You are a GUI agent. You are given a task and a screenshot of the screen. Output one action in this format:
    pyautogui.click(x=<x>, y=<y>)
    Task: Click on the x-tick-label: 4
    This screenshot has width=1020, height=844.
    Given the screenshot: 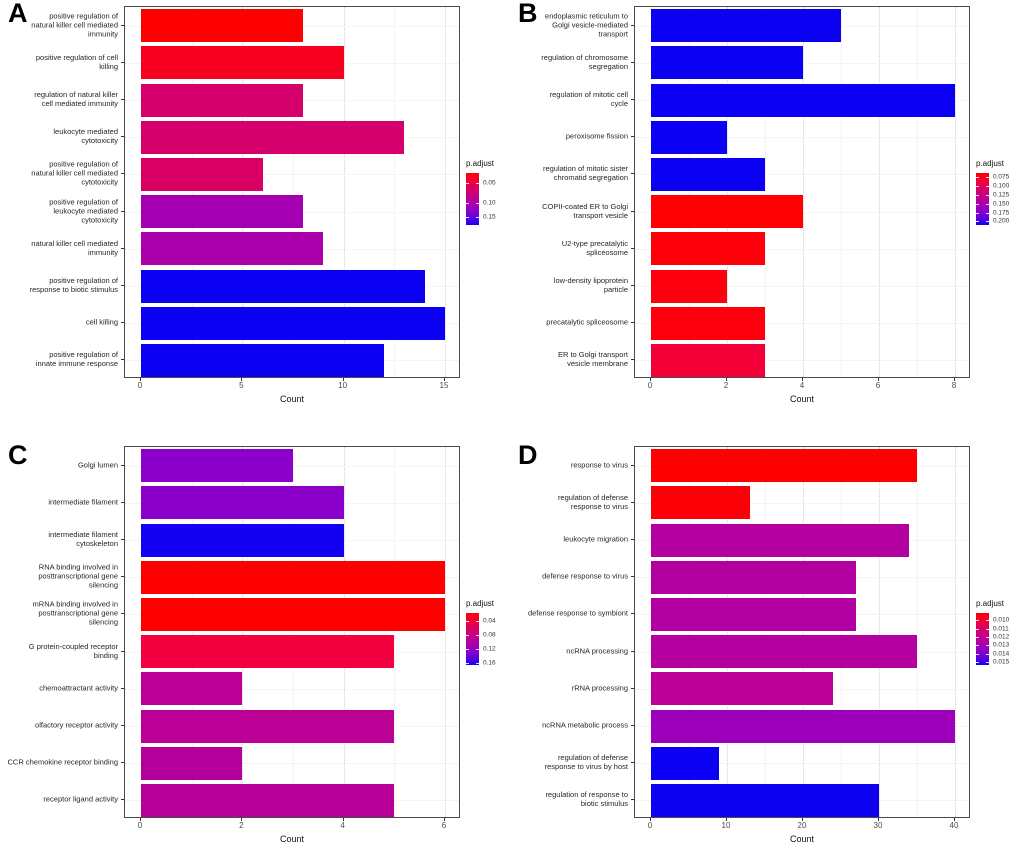 What is the action you would take?
    pyautogui.click(x=802, y=385)
    